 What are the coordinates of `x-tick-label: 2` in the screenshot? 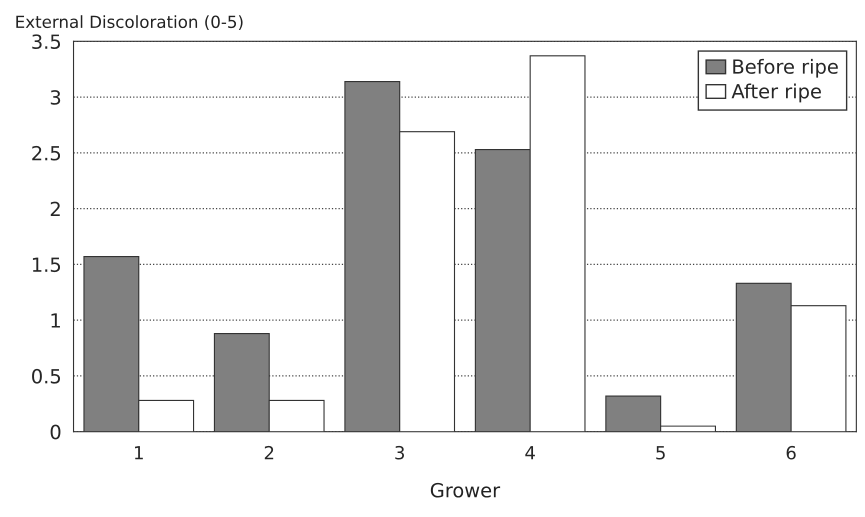 It's located at (269, 453).